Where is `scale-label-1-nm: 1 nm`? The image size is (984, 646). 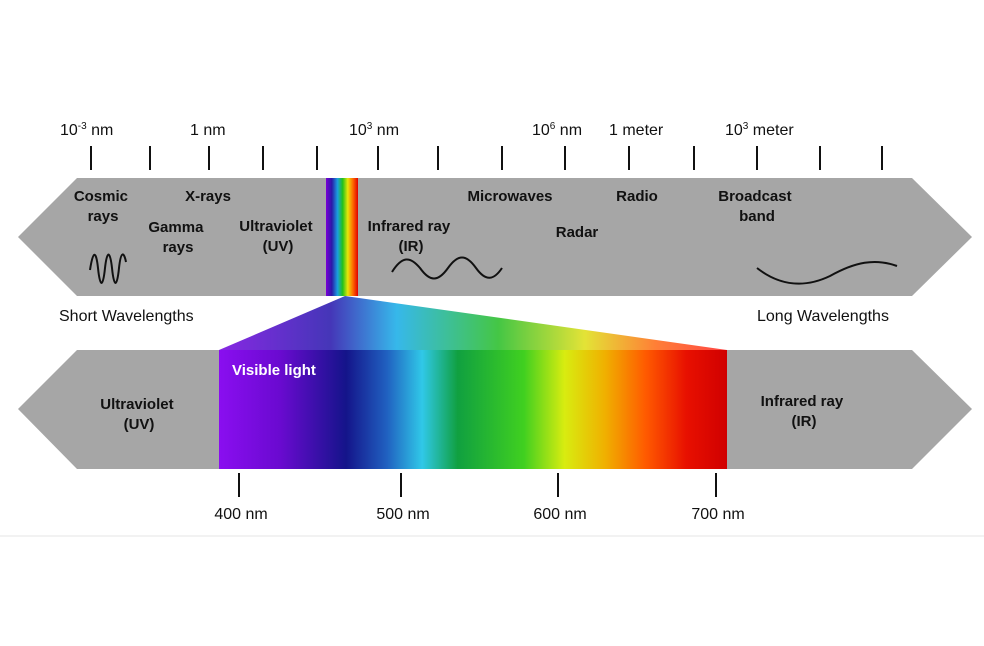 scale-label-1-nm: 1 nm is located at coordinates (208, 130).